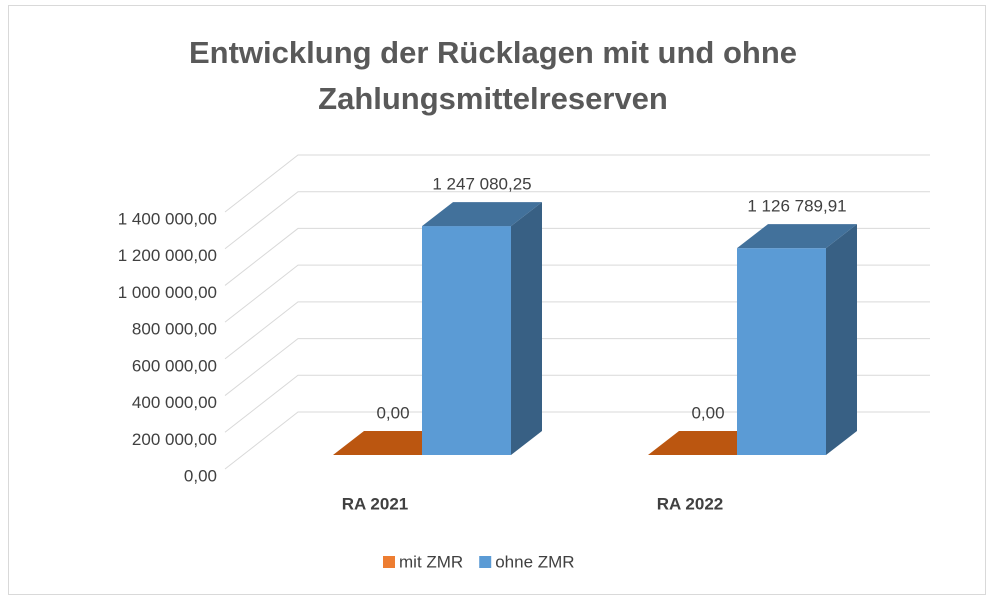 Image resolution: width=987 pixels, height=596 pixels. I want to click on y-tick-label: 200 000,00, so click(174, 439).